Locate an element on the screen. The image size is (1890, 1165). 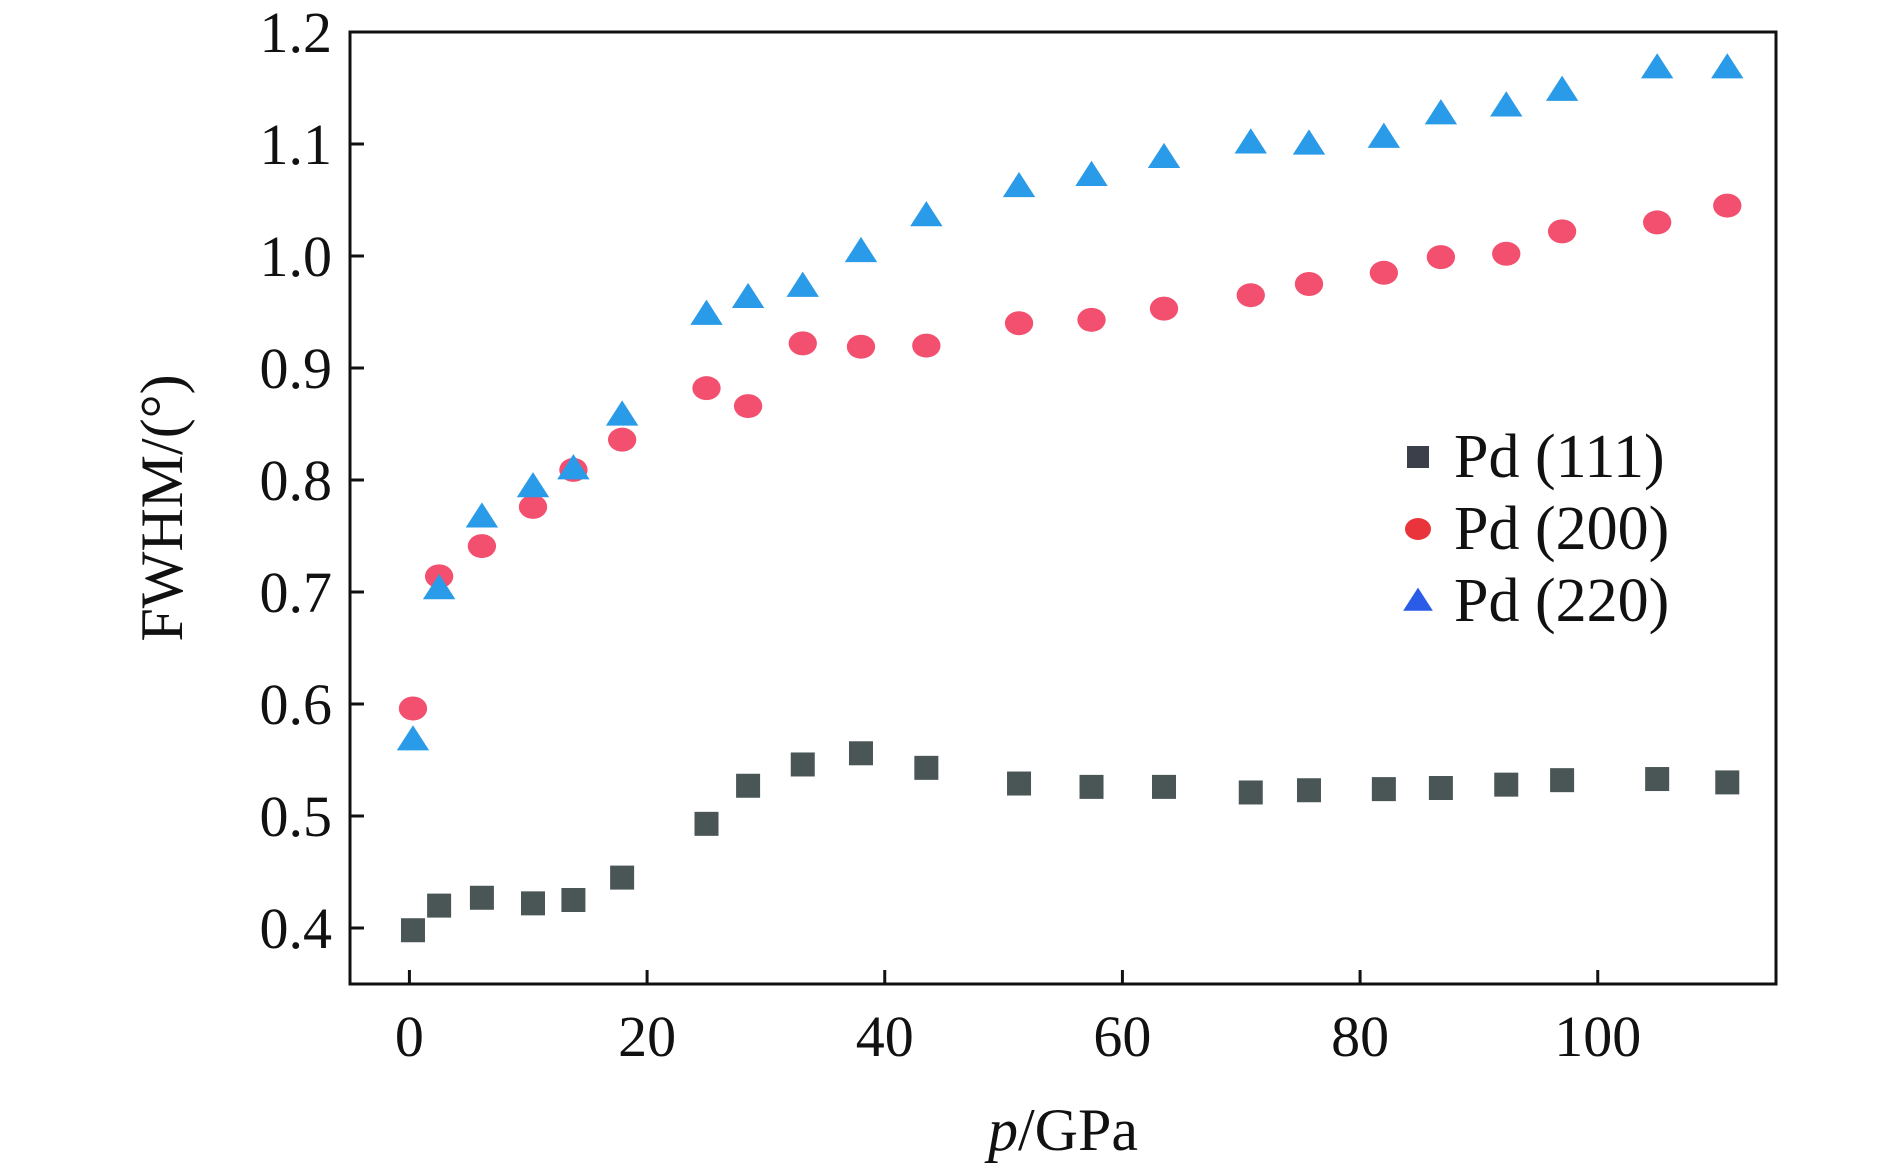
legend-label: Pd (220) is located at coordinates (1561, 601).